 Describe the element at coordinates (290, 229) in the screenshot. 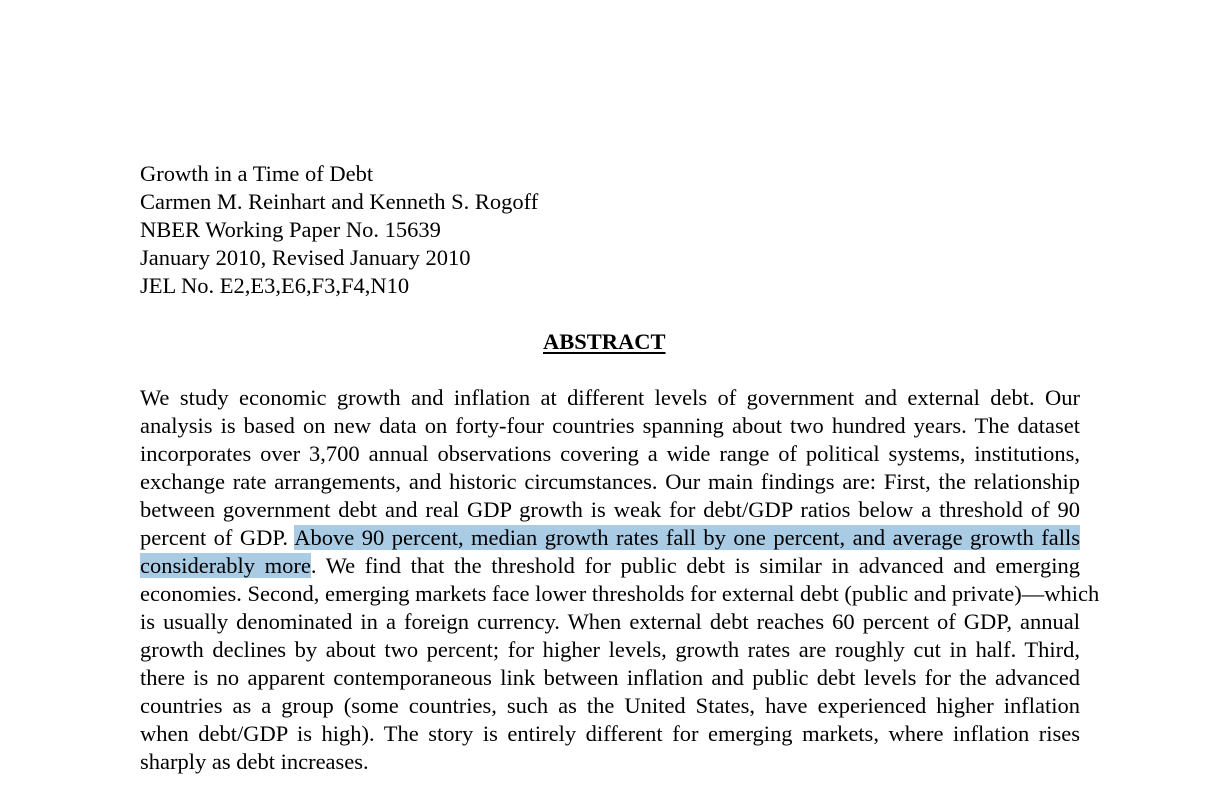

I see `paper-series: NBER Working Paper No. 15639` at that location.